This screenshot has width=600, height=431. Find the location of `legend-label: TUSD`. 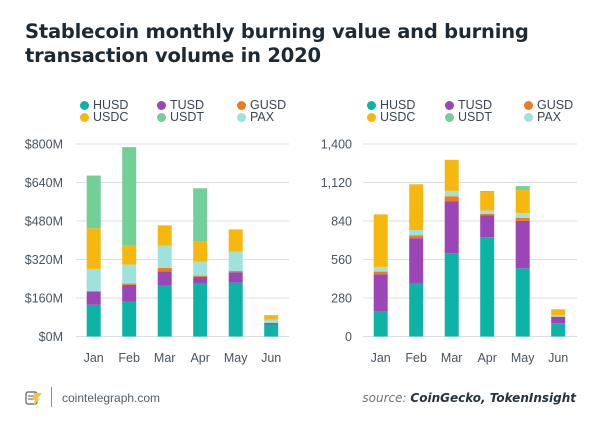

legend-label: TUSD is located at coordinates (187, 105).